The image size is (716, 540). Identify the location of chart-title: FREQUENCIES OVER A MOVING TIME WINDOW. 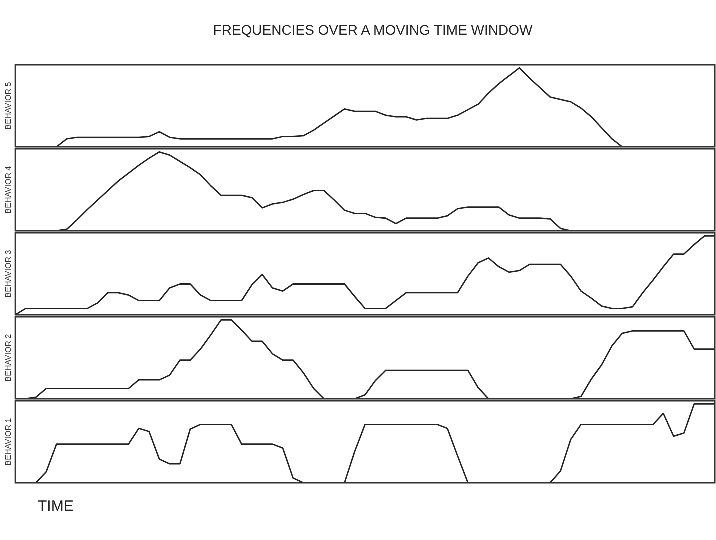
(373, 30).